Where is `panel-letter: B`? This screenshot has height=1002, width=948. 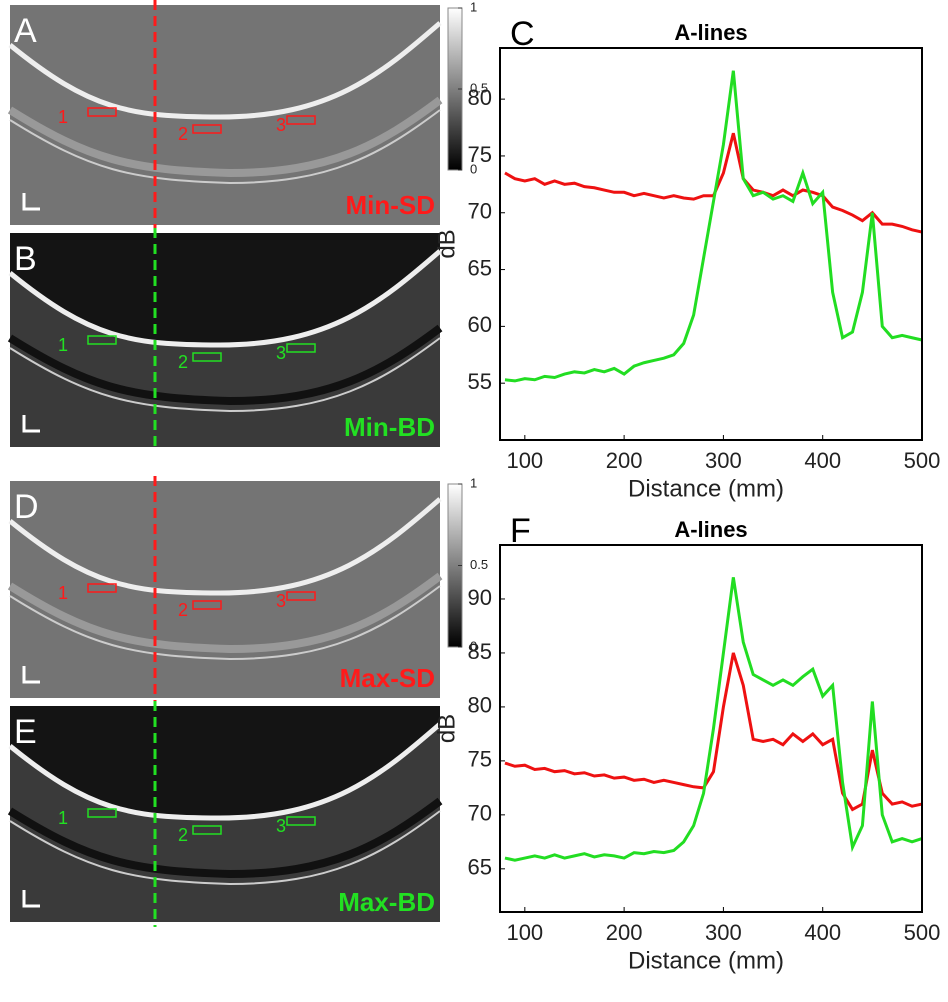 panel-letter: B is located at coordinates (25, 259).